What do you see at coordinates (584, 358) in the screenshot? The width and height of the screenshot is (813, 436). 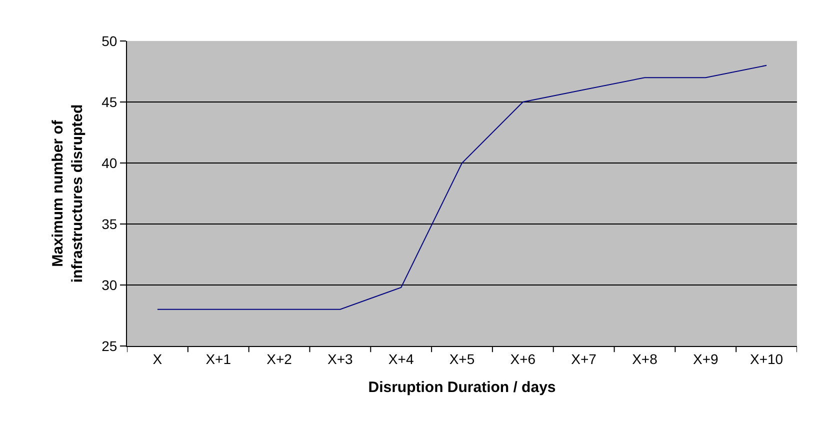 I see `x-tick-label: X+7` at bounding box center [584, 358].